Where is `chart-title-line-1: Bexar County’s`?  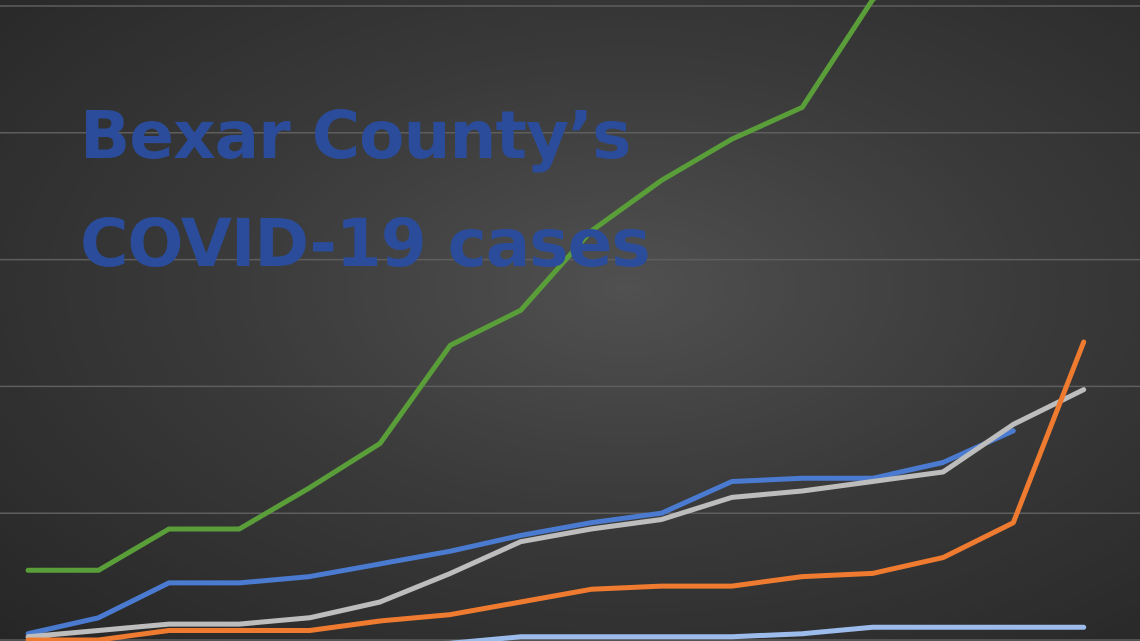 chart-title-line-1: Bexar County’s is located at coordinates (355, 135).